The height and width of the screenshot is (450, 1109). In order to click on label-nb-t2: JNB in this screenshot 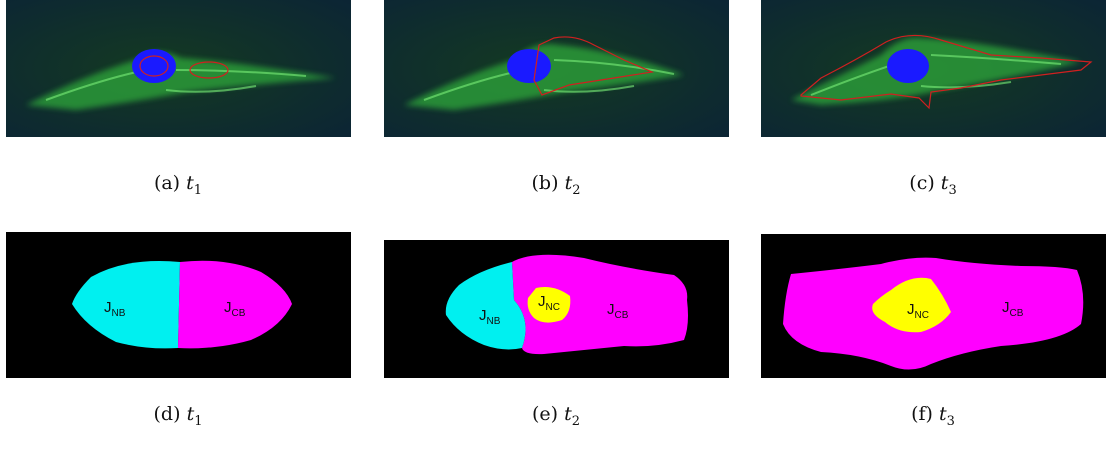, I will do `click(490, 317)`.